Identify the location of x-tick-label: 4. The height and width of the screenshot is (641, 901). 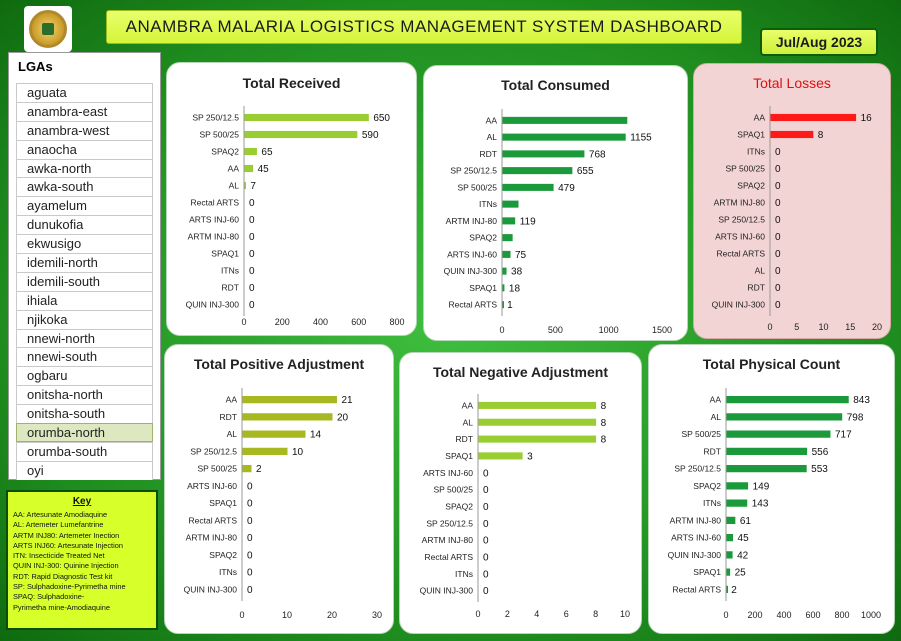
(536, 614).